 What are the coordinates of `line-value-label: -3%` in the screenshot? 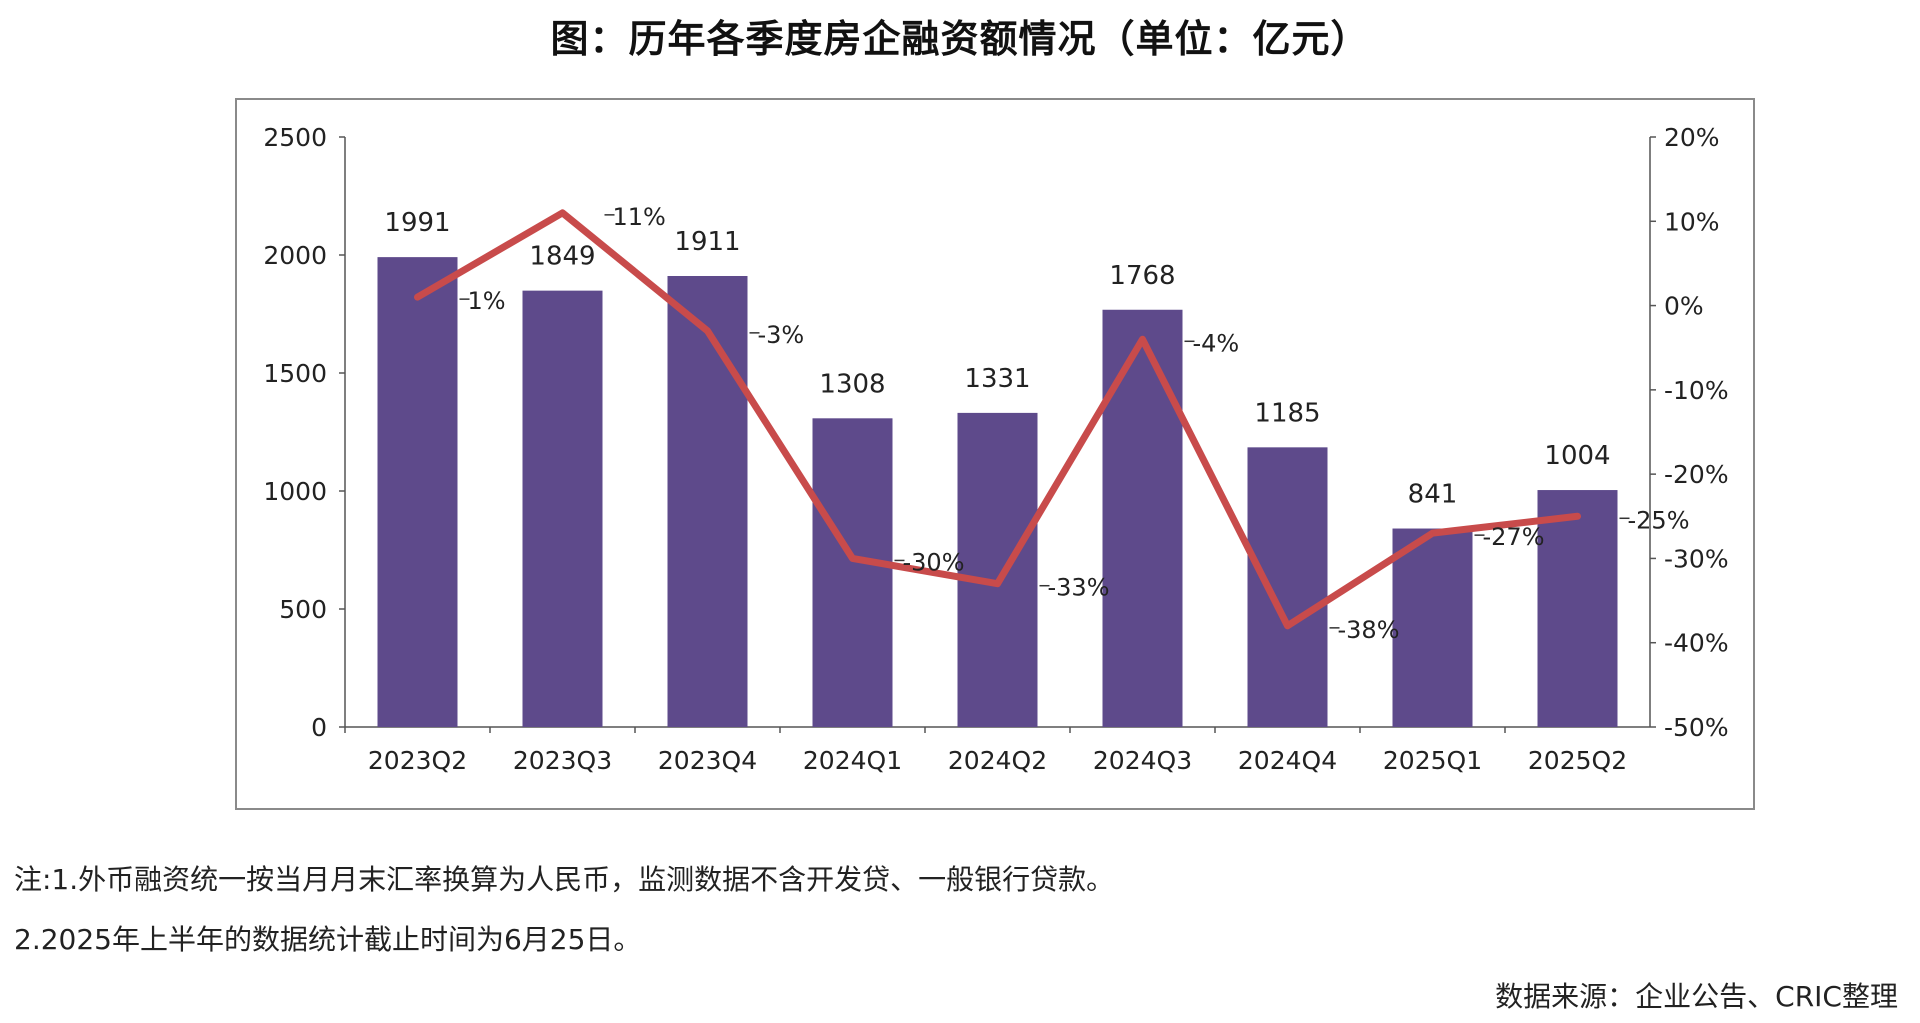 It's located at (781, 335).